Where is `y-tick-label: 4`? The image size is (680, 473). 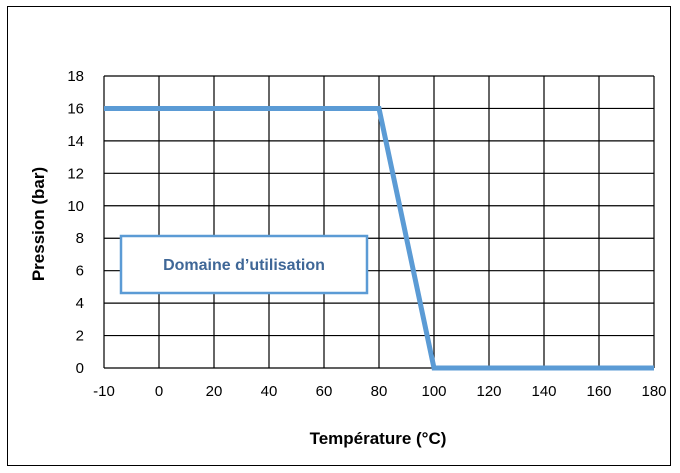 y-tick-label: 4 is located at coordinates (80, 303).